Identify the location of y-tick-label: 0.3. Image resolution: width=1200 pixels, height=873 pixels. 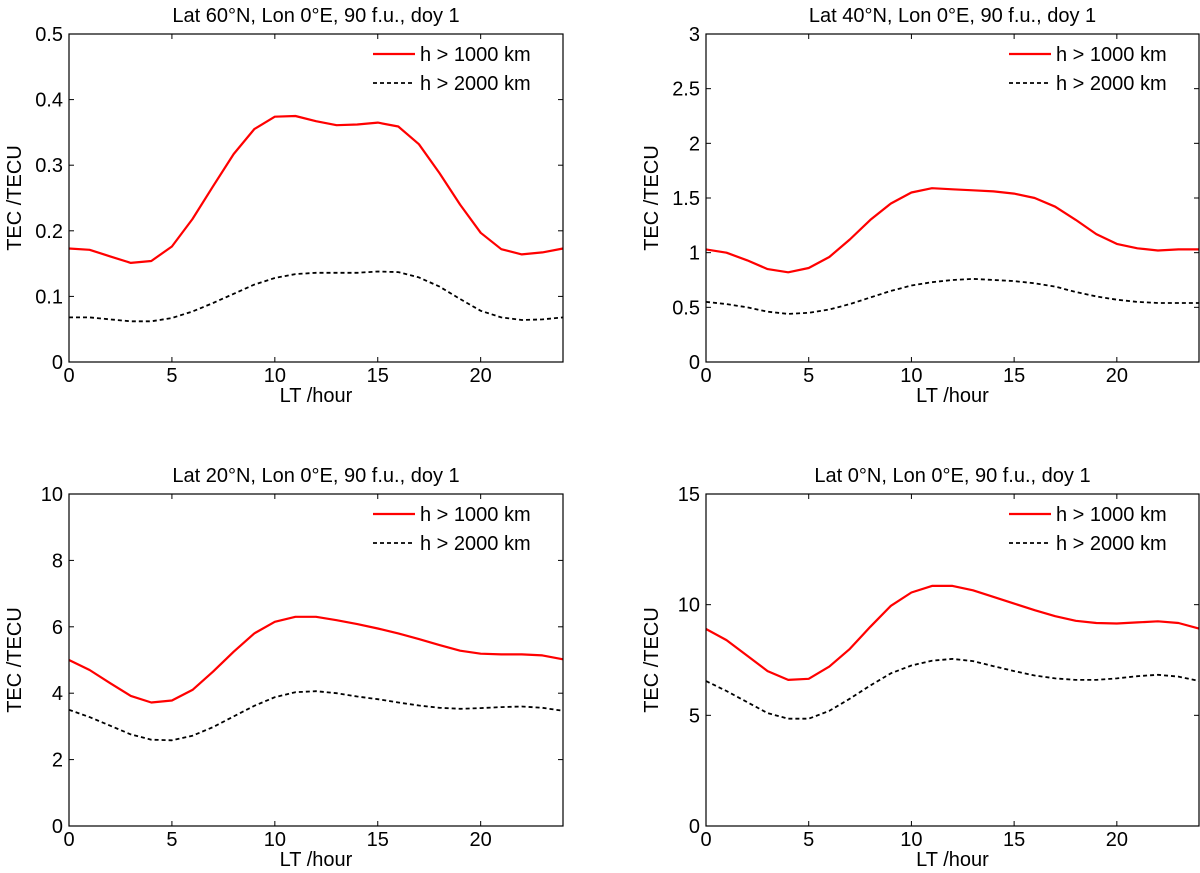
(49, 166).